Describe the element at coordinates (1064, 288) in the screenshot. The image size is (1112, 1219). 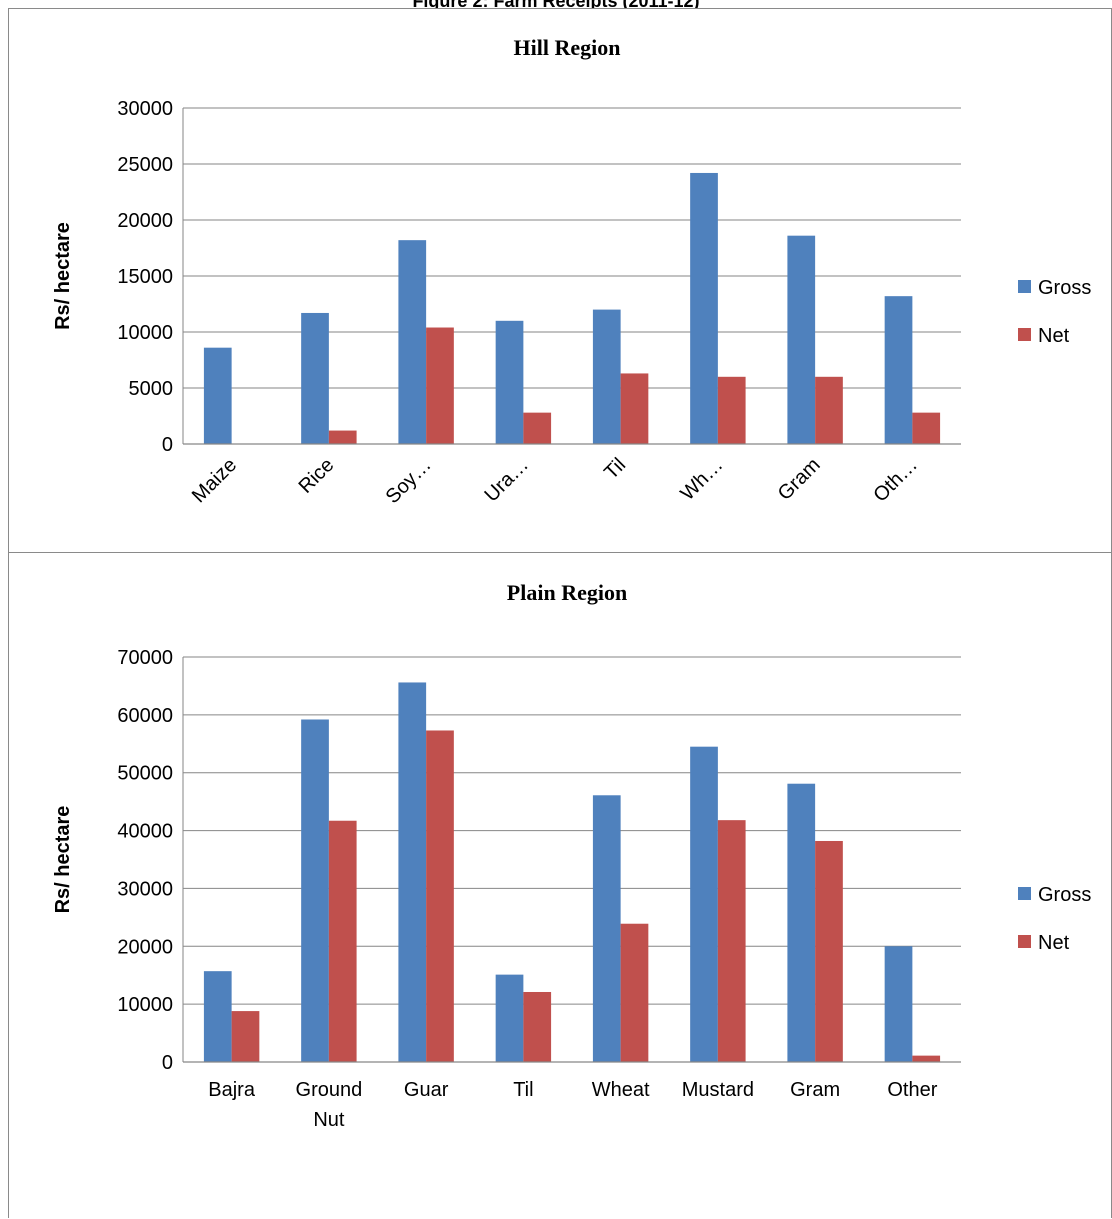
I see `hill-legend-label-gross: Gross` at that location.